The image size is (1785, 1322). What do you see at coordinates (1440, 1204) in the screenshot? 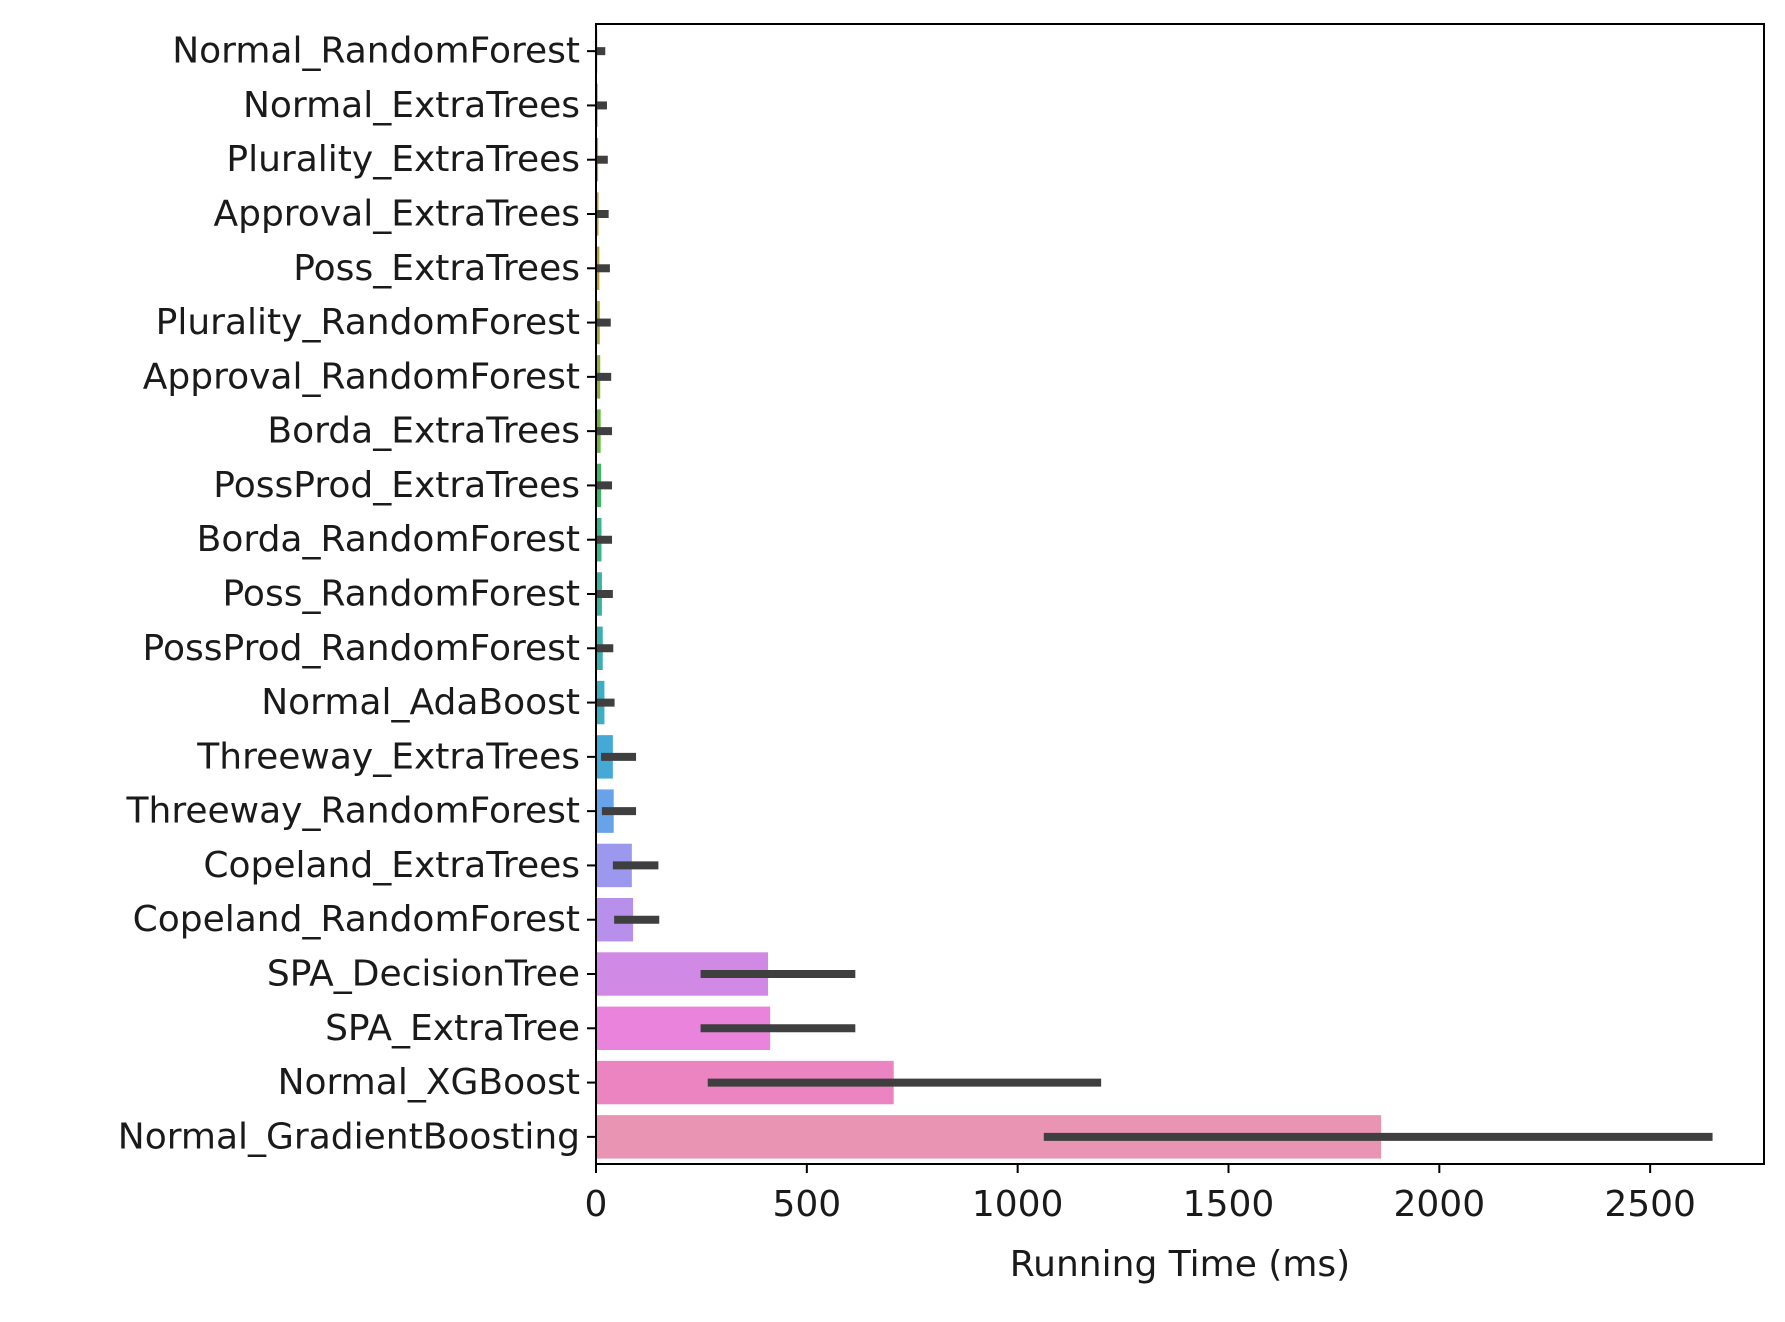
I see `x-tick-label: 2000` at bounding box center [1440, 1204].